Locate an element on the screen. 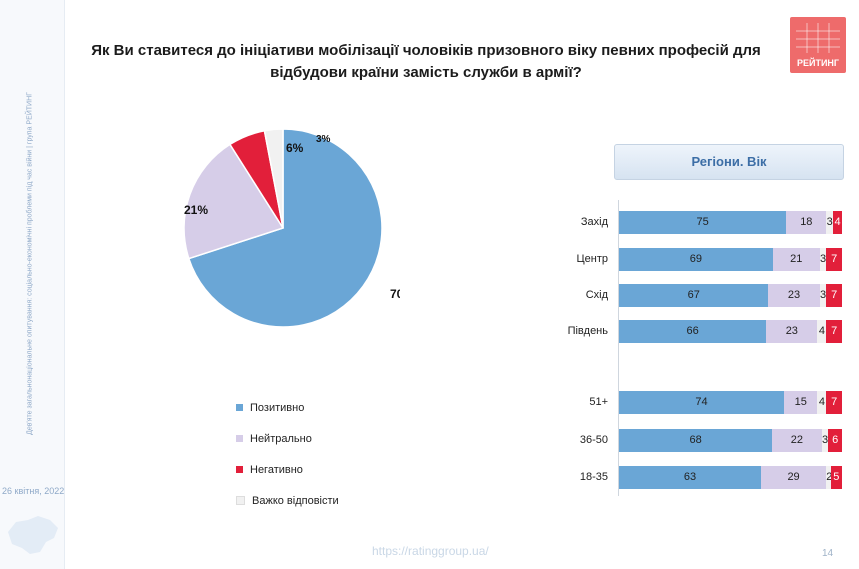  rating-logo: РЕЙТИНГ is located at coordinates (818, 45).